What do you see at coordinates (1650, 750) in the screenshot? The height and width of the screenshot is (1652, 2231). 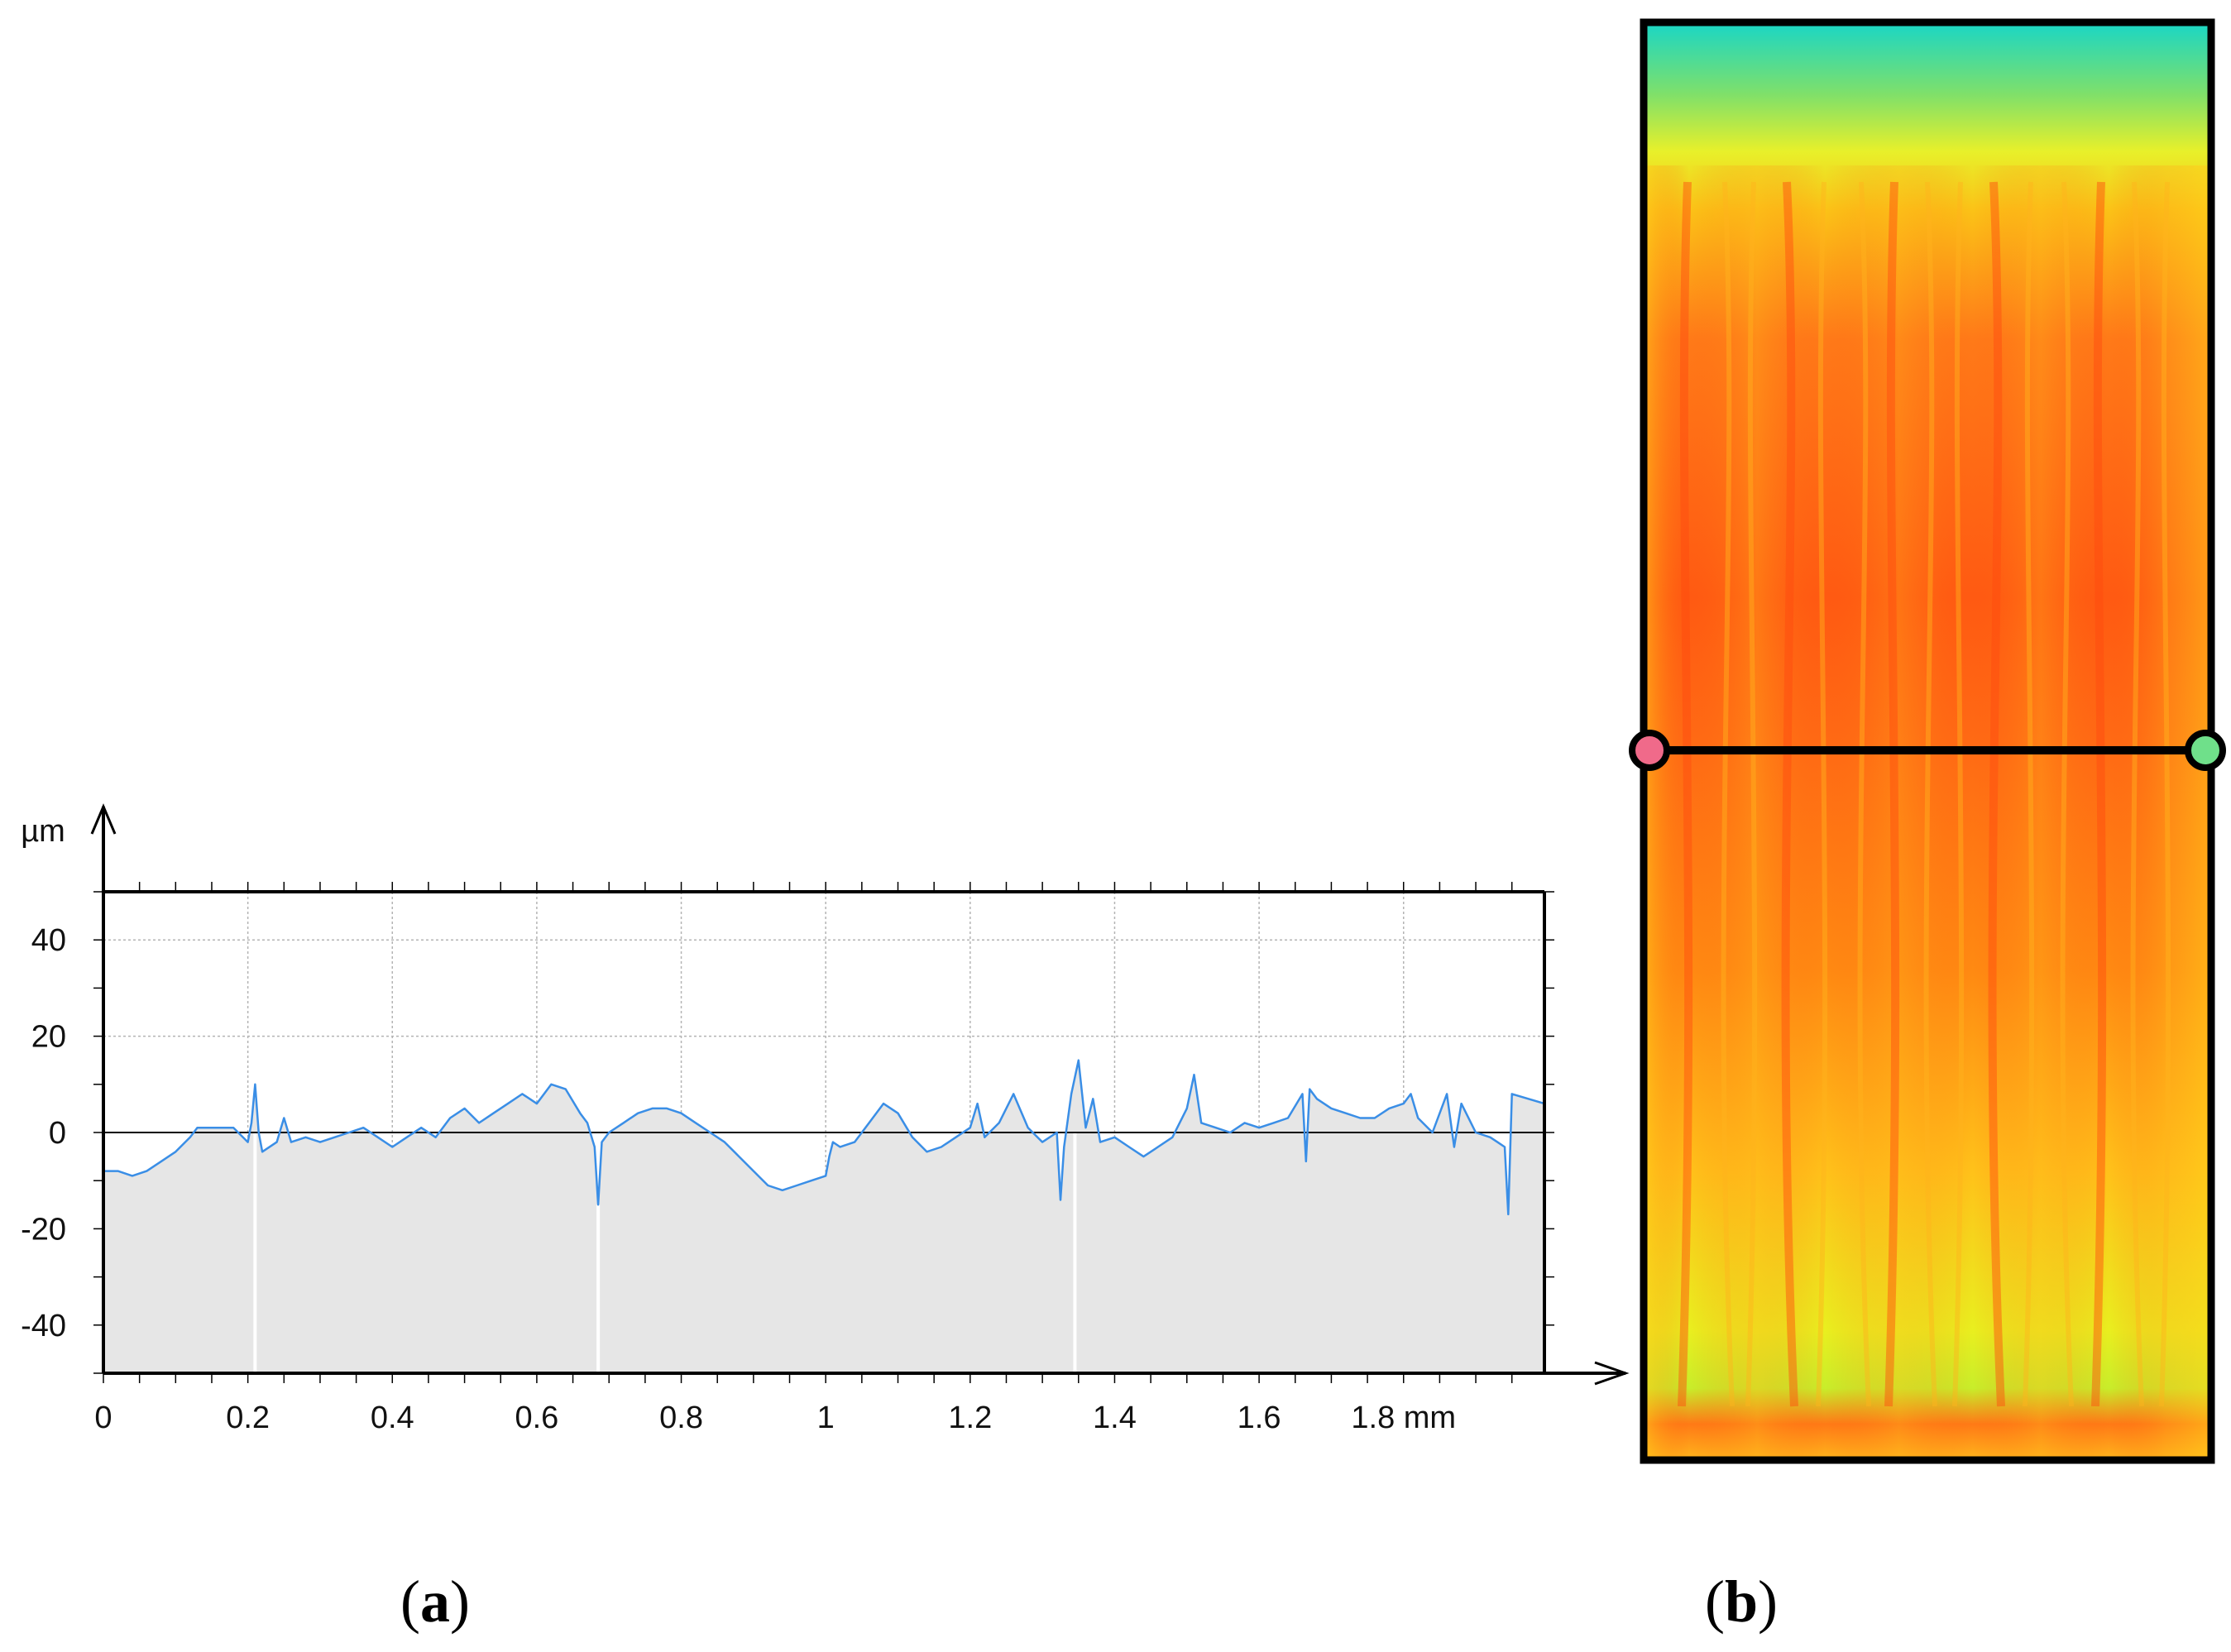 I see `section-start-marker` at bounding box center [1650, 750].